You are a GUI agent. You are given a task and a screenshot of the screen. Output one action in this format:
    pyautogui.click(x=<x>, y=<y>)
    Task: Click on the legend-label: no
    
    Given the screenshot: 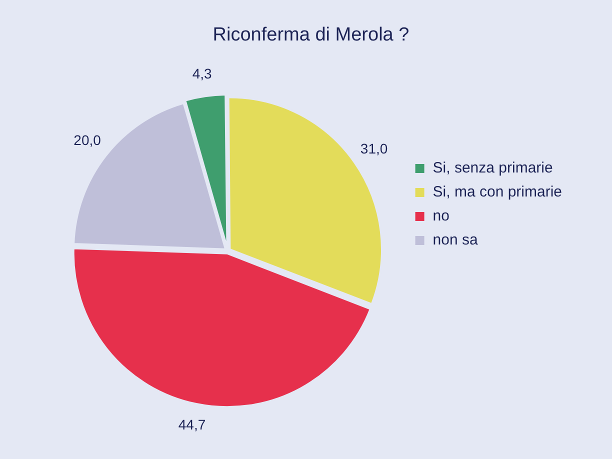 What is the action you would take?
    pyautogui.click(x=441, y=216)
    